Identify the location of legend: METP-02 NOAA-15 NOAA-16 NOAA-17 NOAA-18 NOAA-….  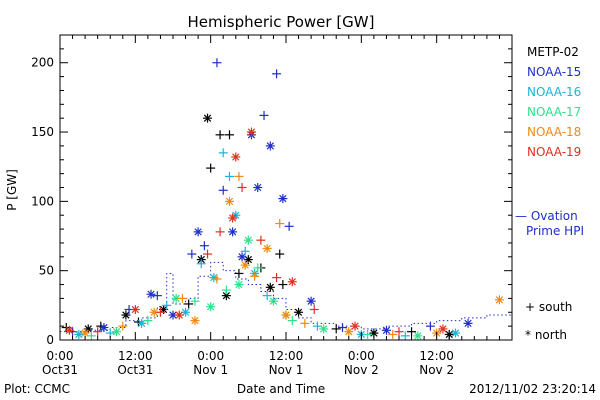
(549, 193).